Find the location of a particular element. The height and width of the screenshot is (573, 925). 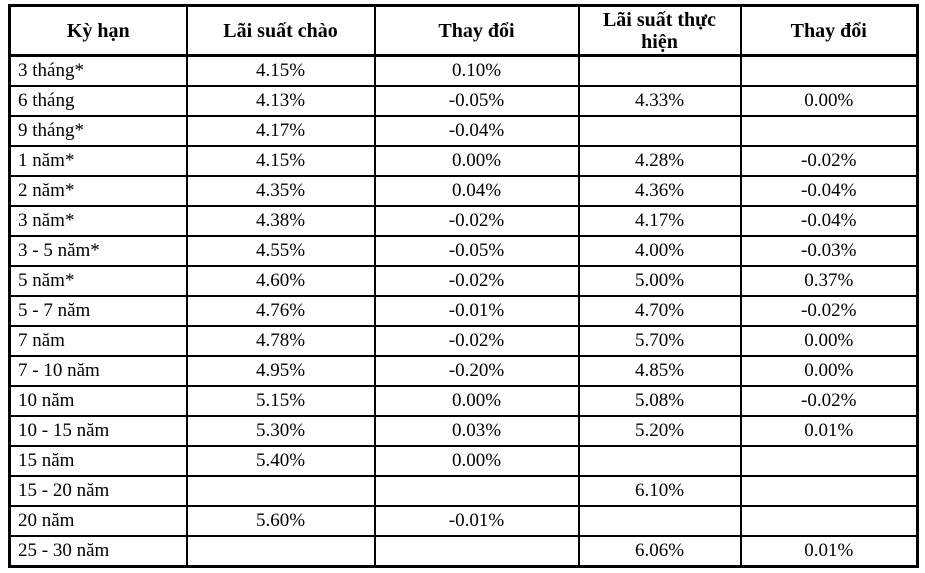

value-cell: 5.30% is located at coordinates (280, 431).